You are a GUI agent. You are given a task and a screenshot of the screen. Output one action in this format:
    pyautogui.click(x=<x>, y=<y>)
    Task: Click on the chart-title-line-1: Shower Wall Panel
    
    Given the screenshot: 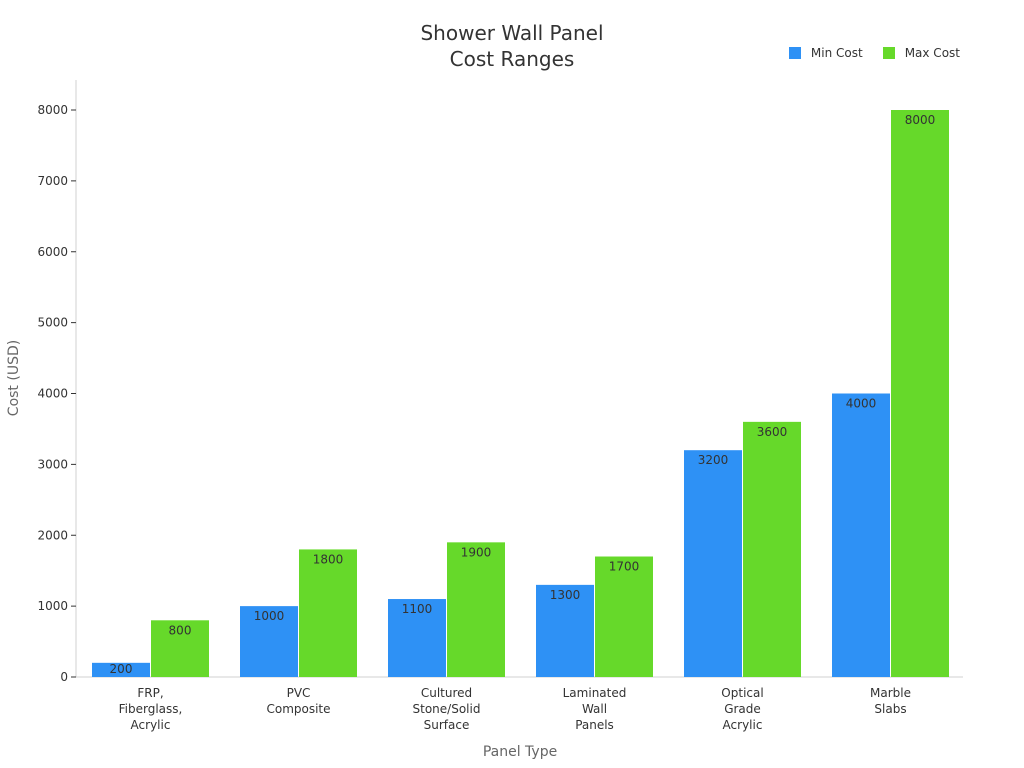 What is the action you would take?
    pyautogui.click(x=512, y=33)
    